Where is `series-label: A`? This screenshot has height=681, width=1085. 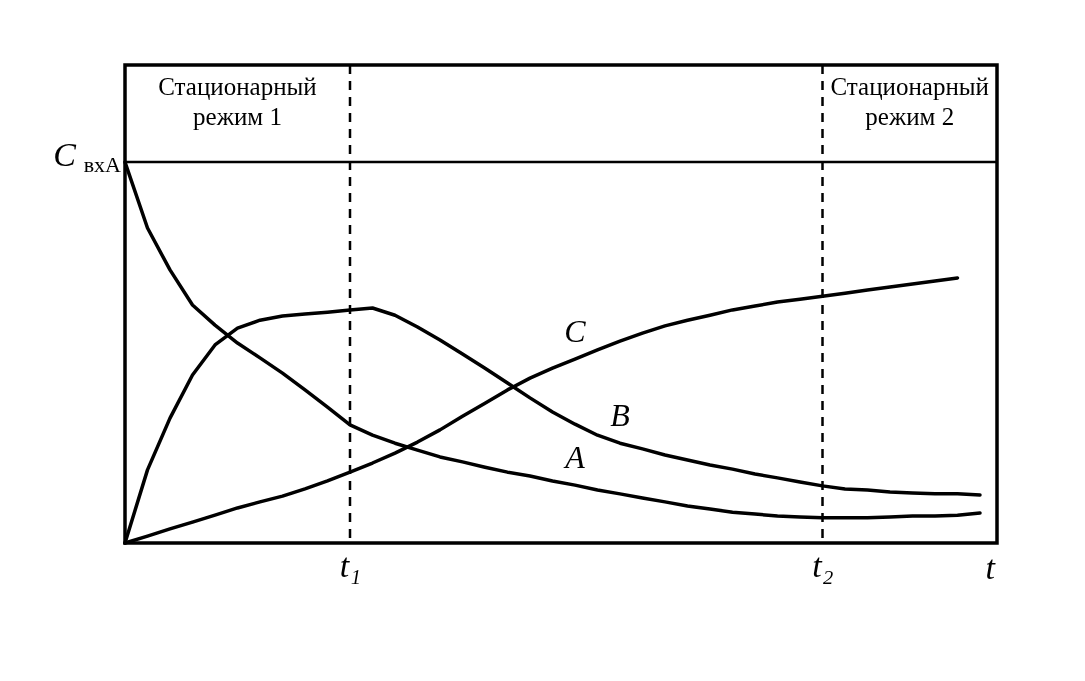
series-label: A is located at coordinates (574, 457).